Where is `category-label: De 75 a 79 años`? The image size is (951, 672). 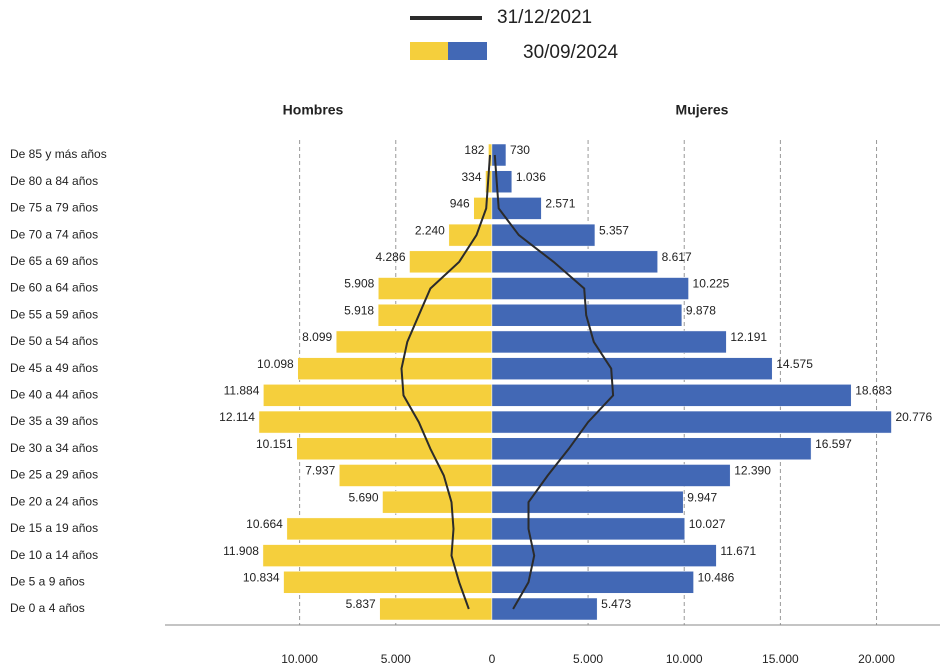 category-label: De 75 a 79 años is located at coordinates (54, 208).